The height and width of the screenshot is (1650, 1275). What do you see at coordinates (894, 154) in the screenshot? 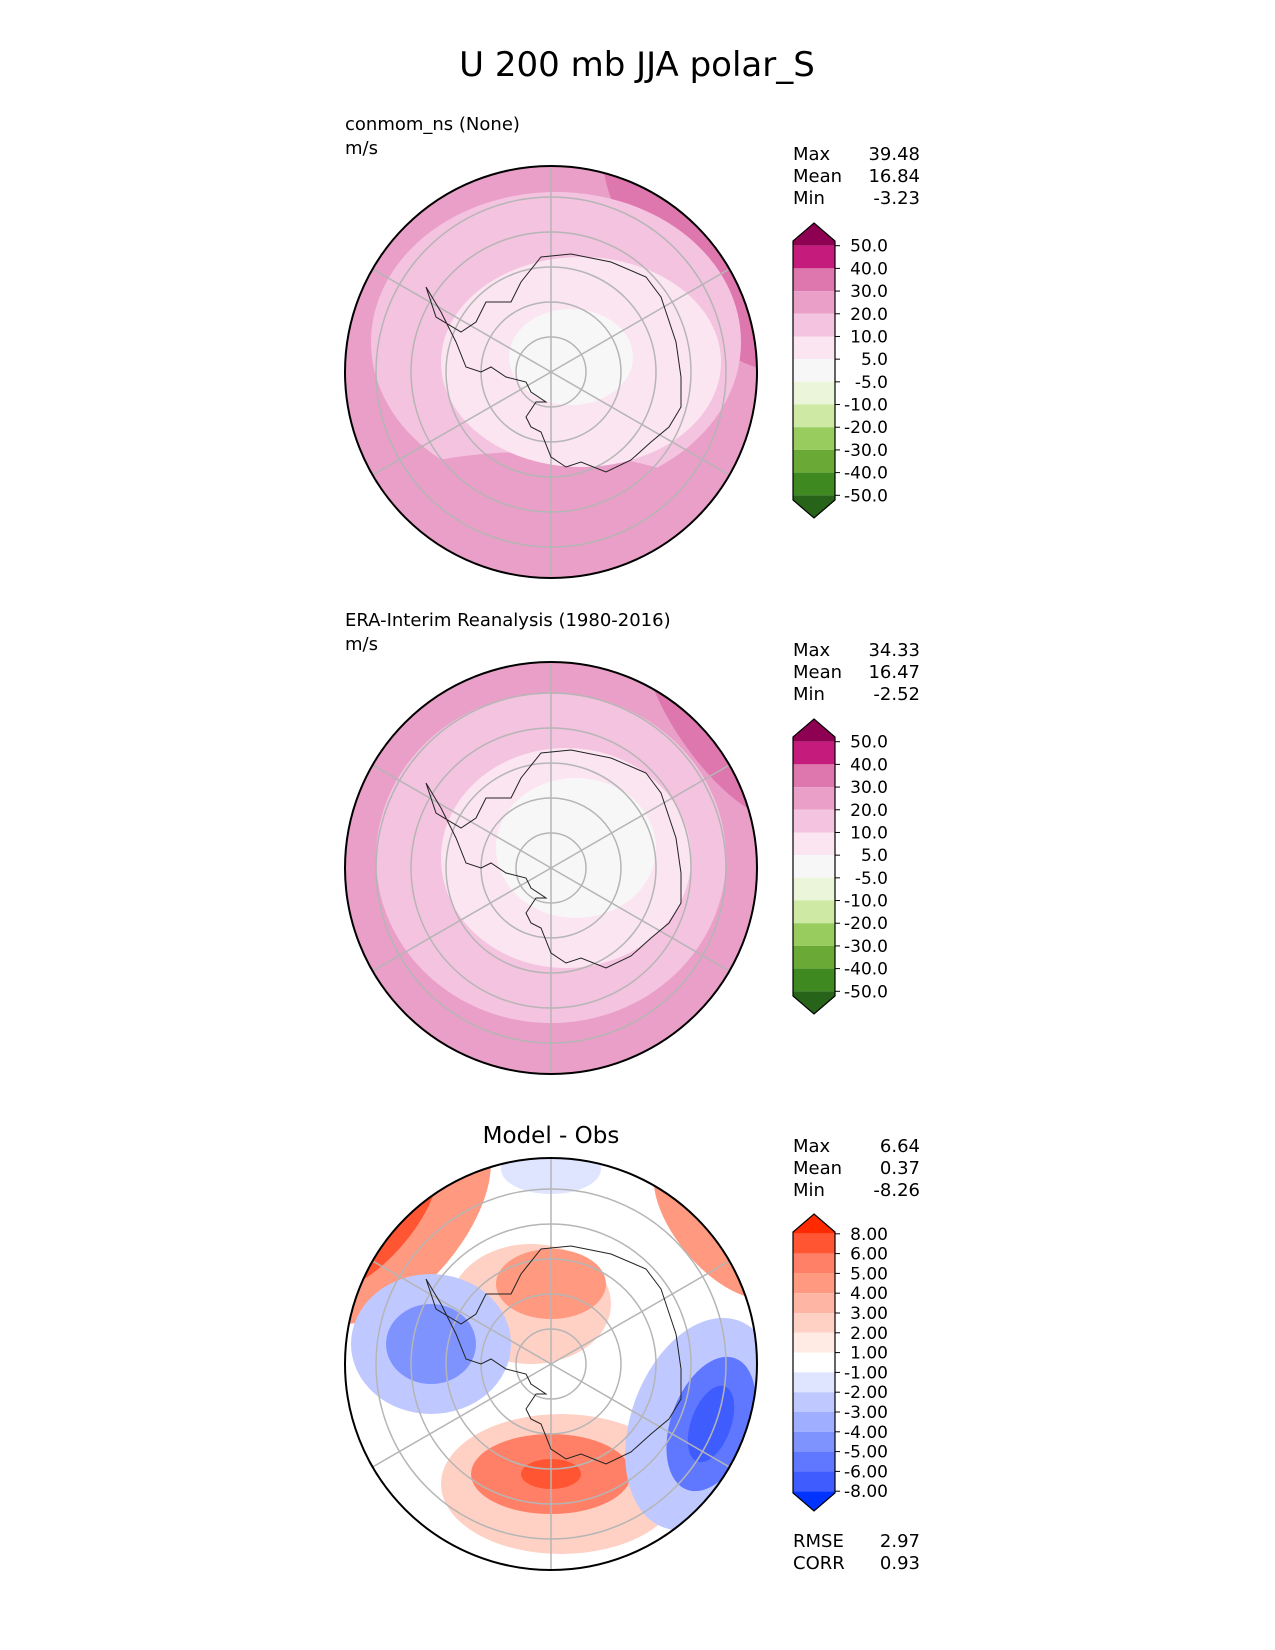
I see `stat-value: 39.48` at bounding box center [894, 154].